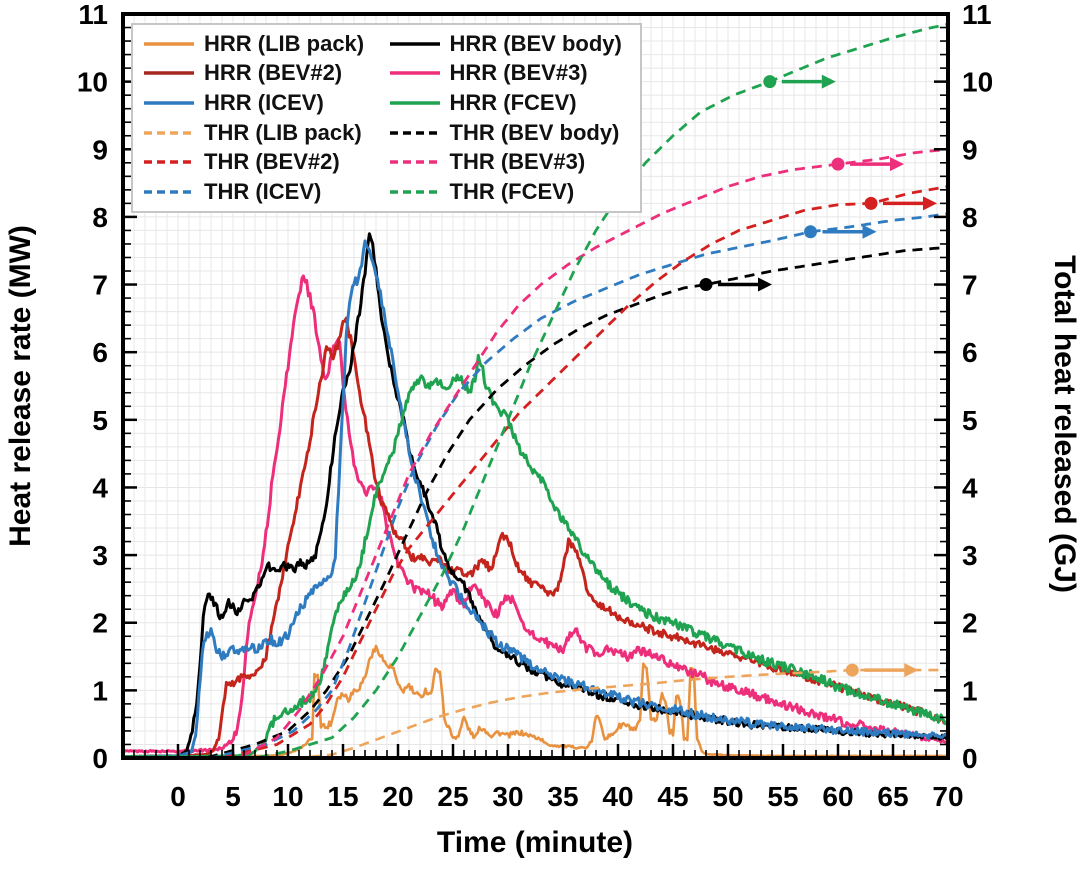 This screenshot has height=875, width=1080. I want to click on y-tick-label-right: 6, so click(970, 352).